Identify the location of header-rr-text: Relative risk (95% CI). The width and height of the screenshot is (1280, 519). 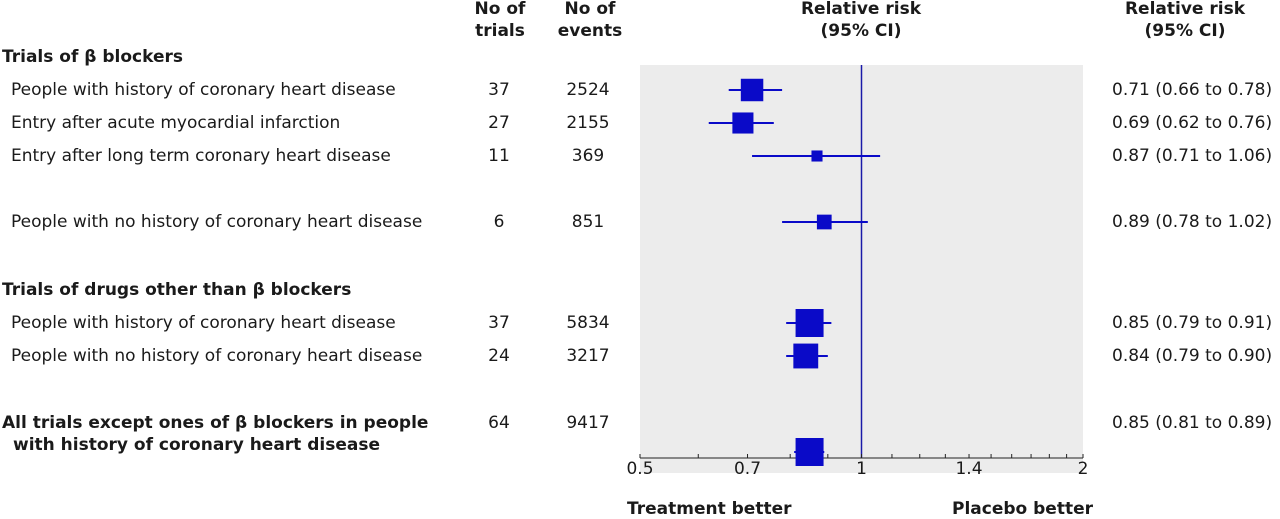
(1185, 21).